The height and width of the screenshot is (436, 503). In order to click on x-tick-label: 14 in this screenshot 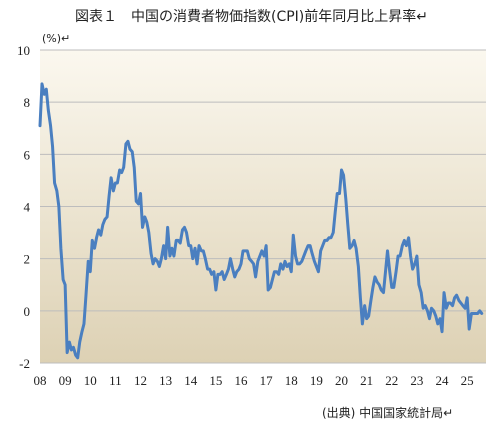, I will do `click(191, 380)`.